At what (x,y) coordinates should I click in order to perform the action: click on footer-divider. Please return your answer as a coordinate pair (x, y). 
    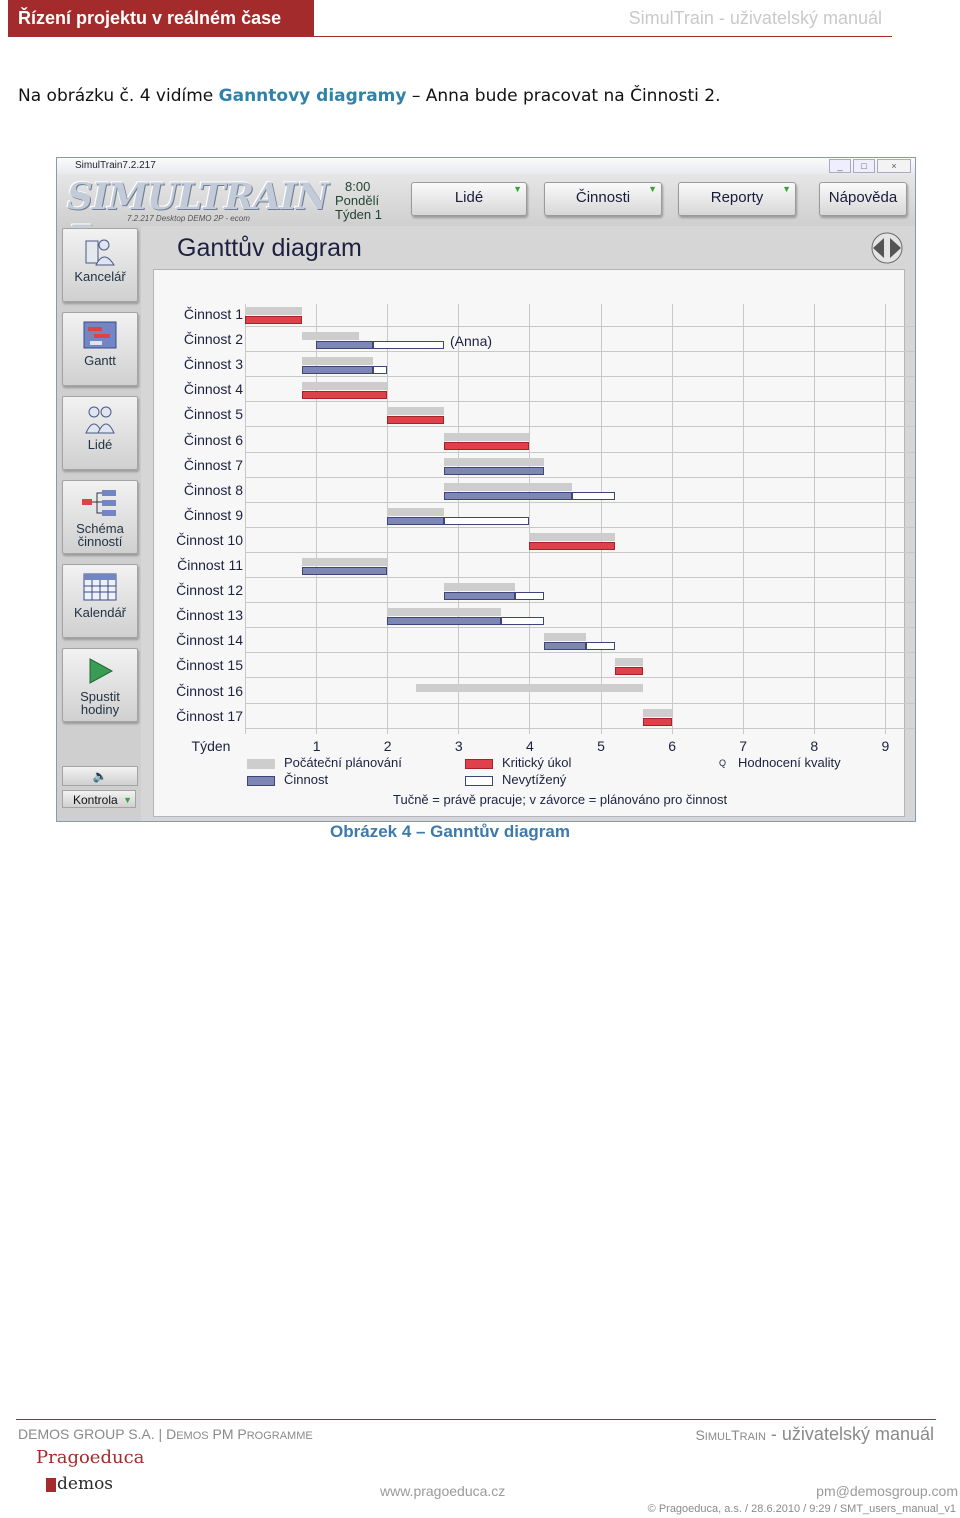
    Looking at the image, I should click on (476, 1419).